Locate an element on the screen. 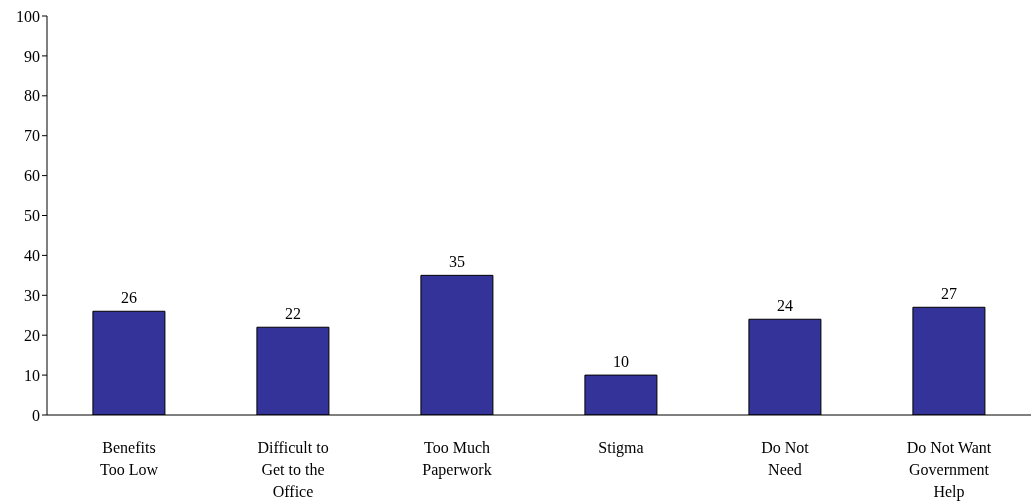 This screenshot has height=501, width=1031. data-label: 35 is located at coordinates (456, 262).